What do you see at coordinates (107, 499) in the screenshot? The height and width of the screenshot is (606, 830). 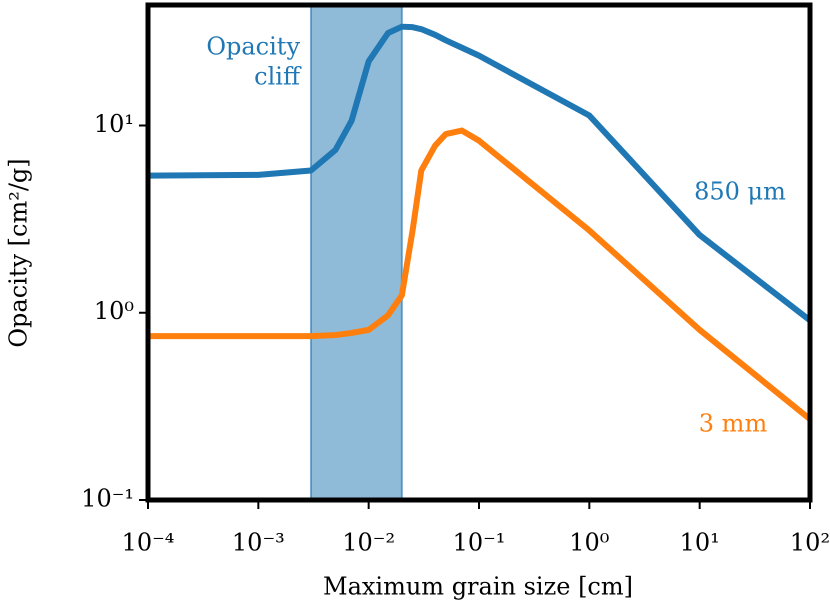 I see `y-tick-label: 10⁻¹` at bounding box center [107, 499].